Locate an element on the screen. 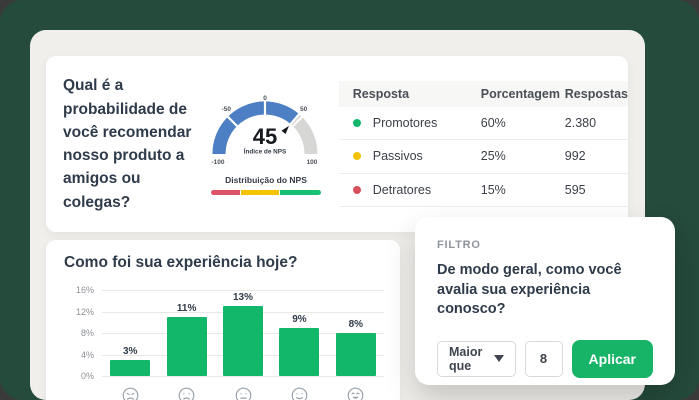  experience-bar-chart: 16% 12% 8% 4% 0% 3% 11% 13% 9% 8% is located at coordinates (223, 342).